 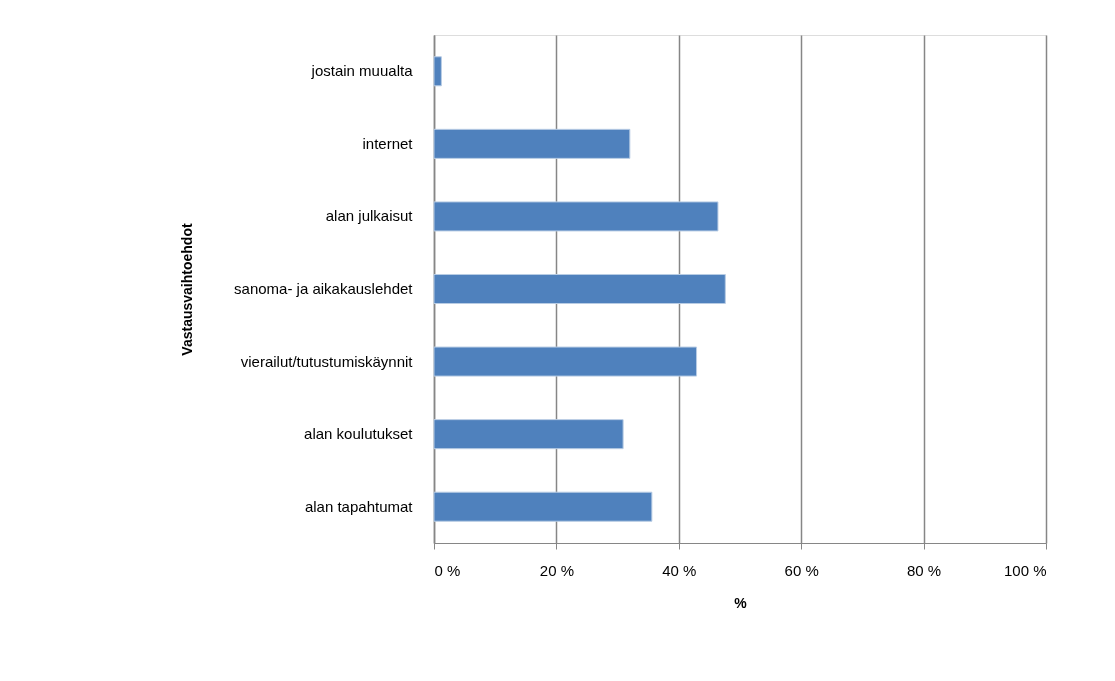 What do you see at coordinates (186, 289) in the screenshot?
I see `y-axis-title: Vastausvaihtoehdot` at bounding box center [186, 289].